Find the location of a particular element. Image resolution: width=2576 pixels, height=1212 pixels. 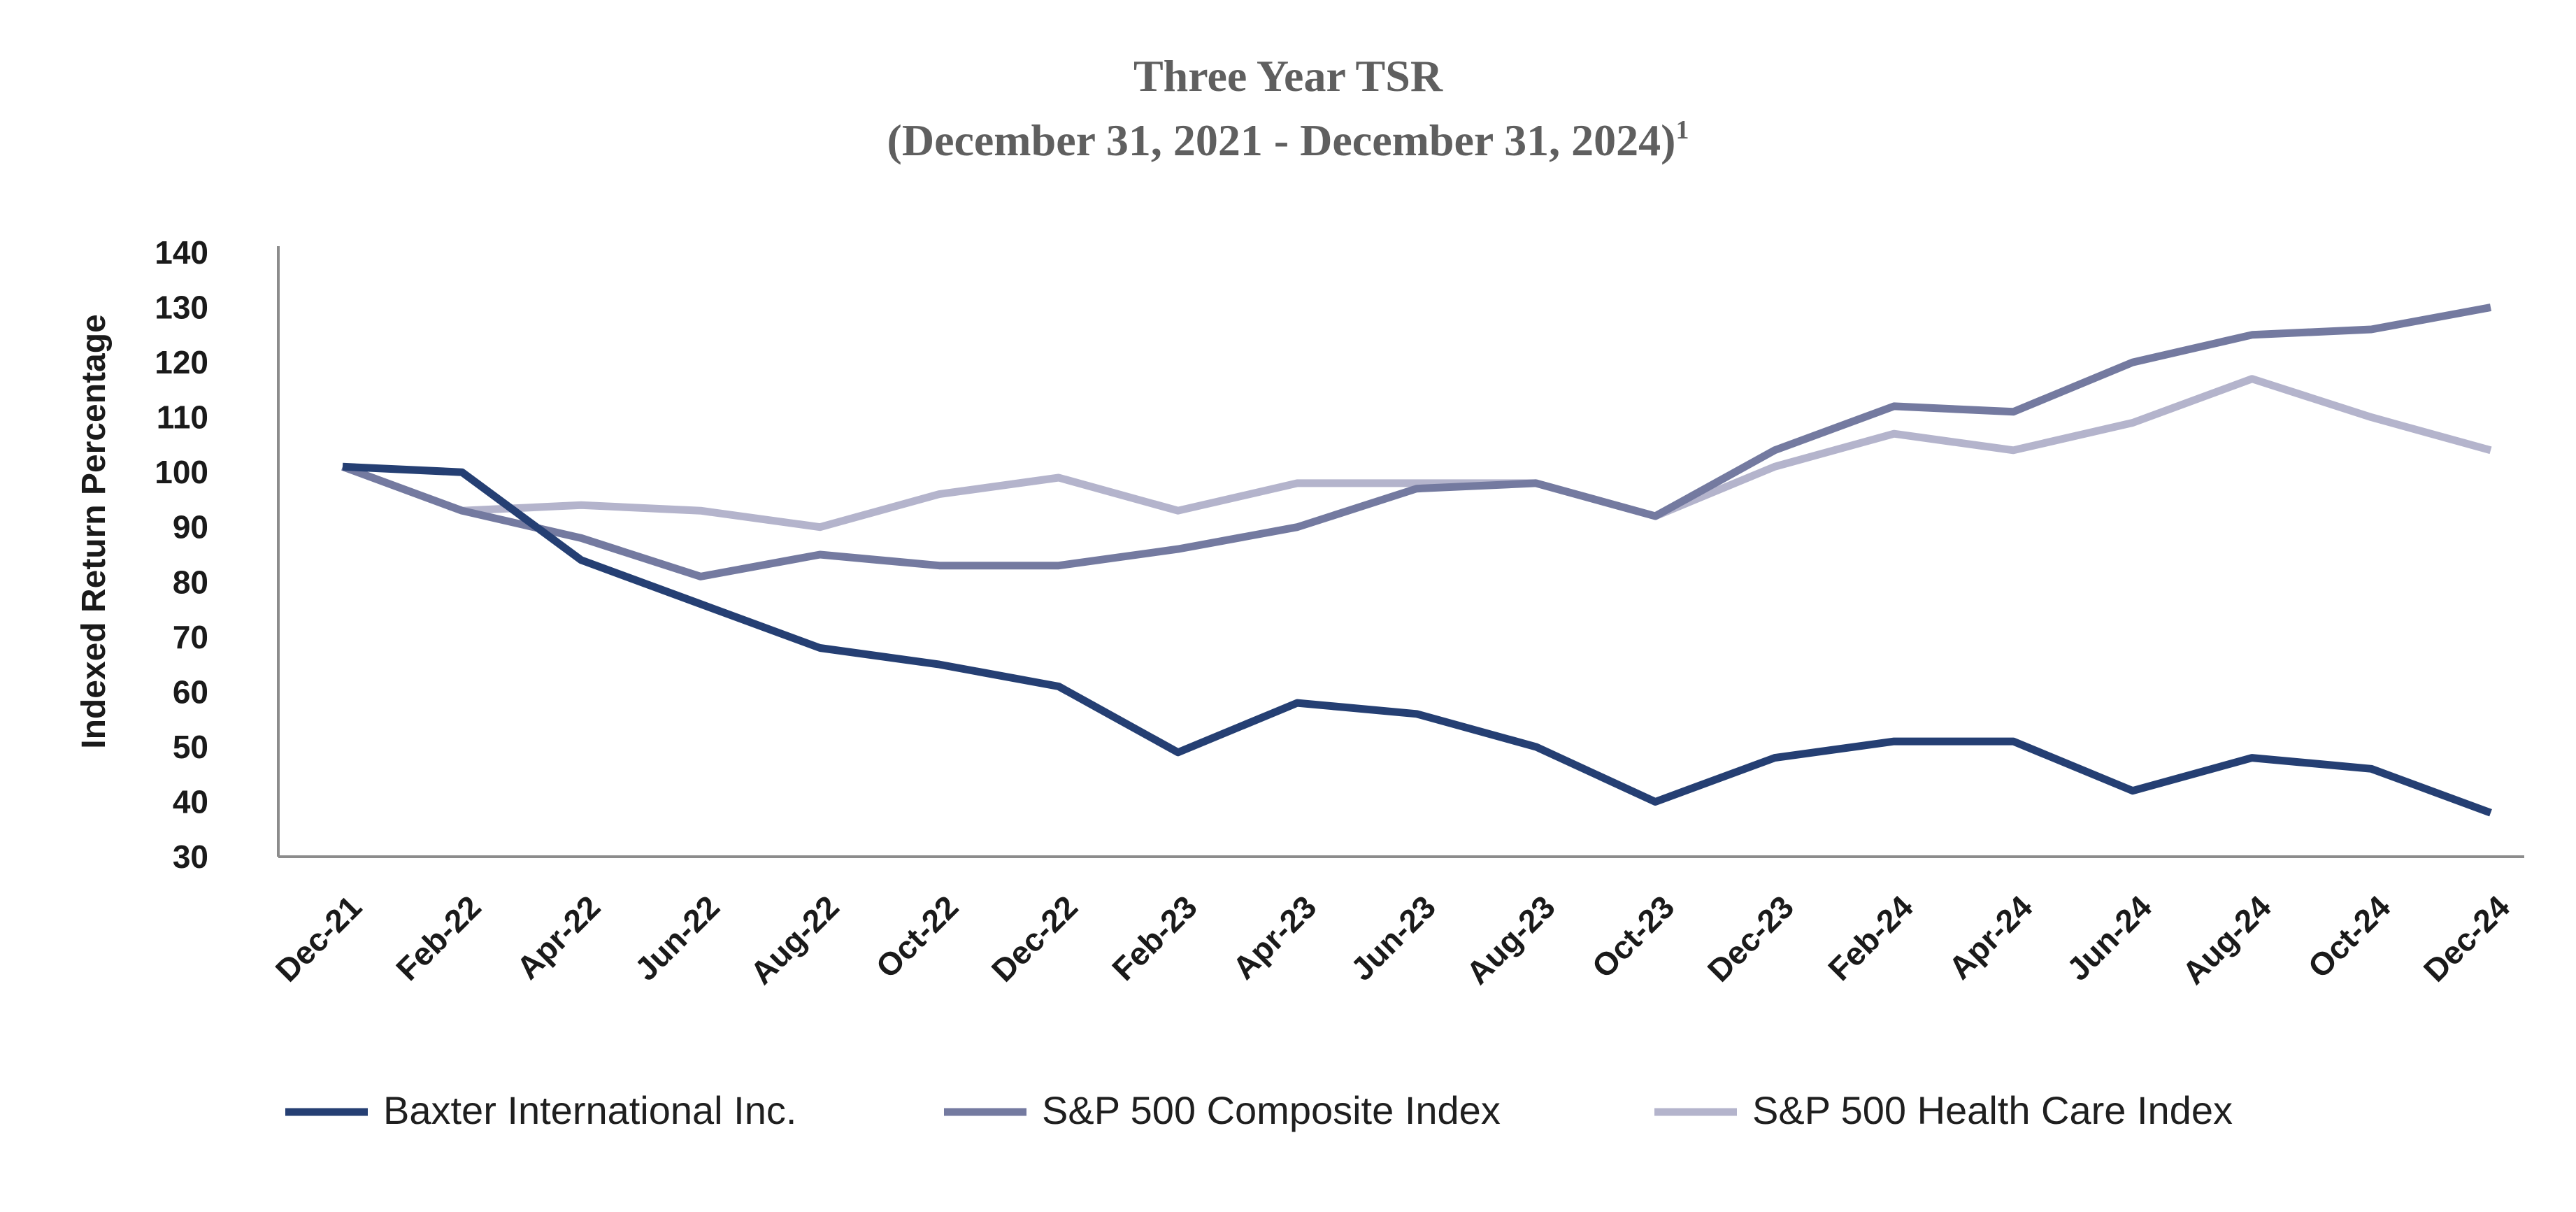

x-tick-label: Dec-24 is located at coordinates (2467, 938).